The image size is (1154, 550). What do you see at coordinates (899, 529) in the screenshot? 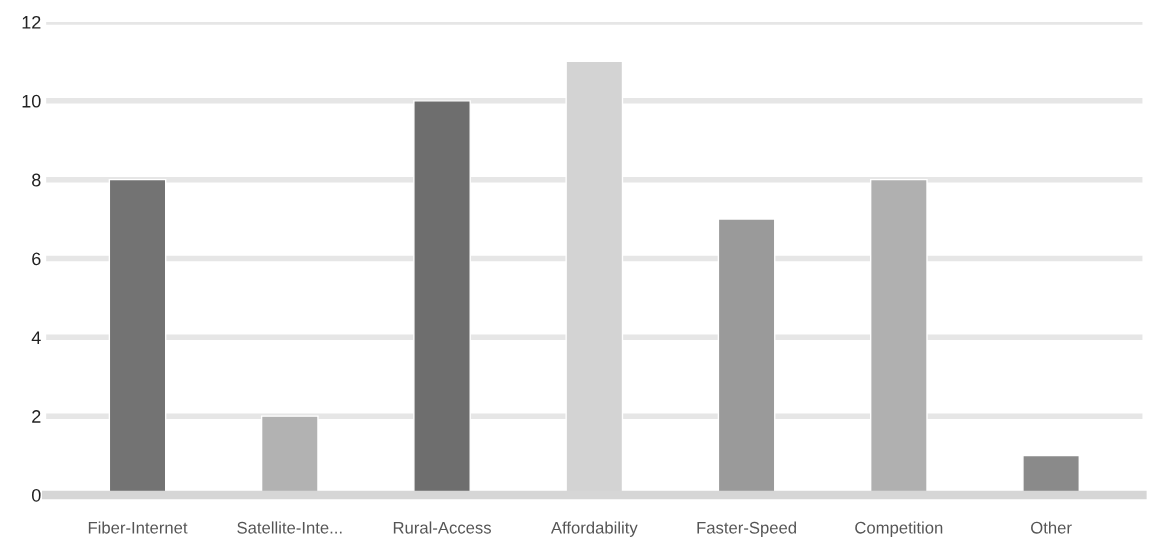
I see `x-tick-label: Competition` at bounding box center [899, 529].